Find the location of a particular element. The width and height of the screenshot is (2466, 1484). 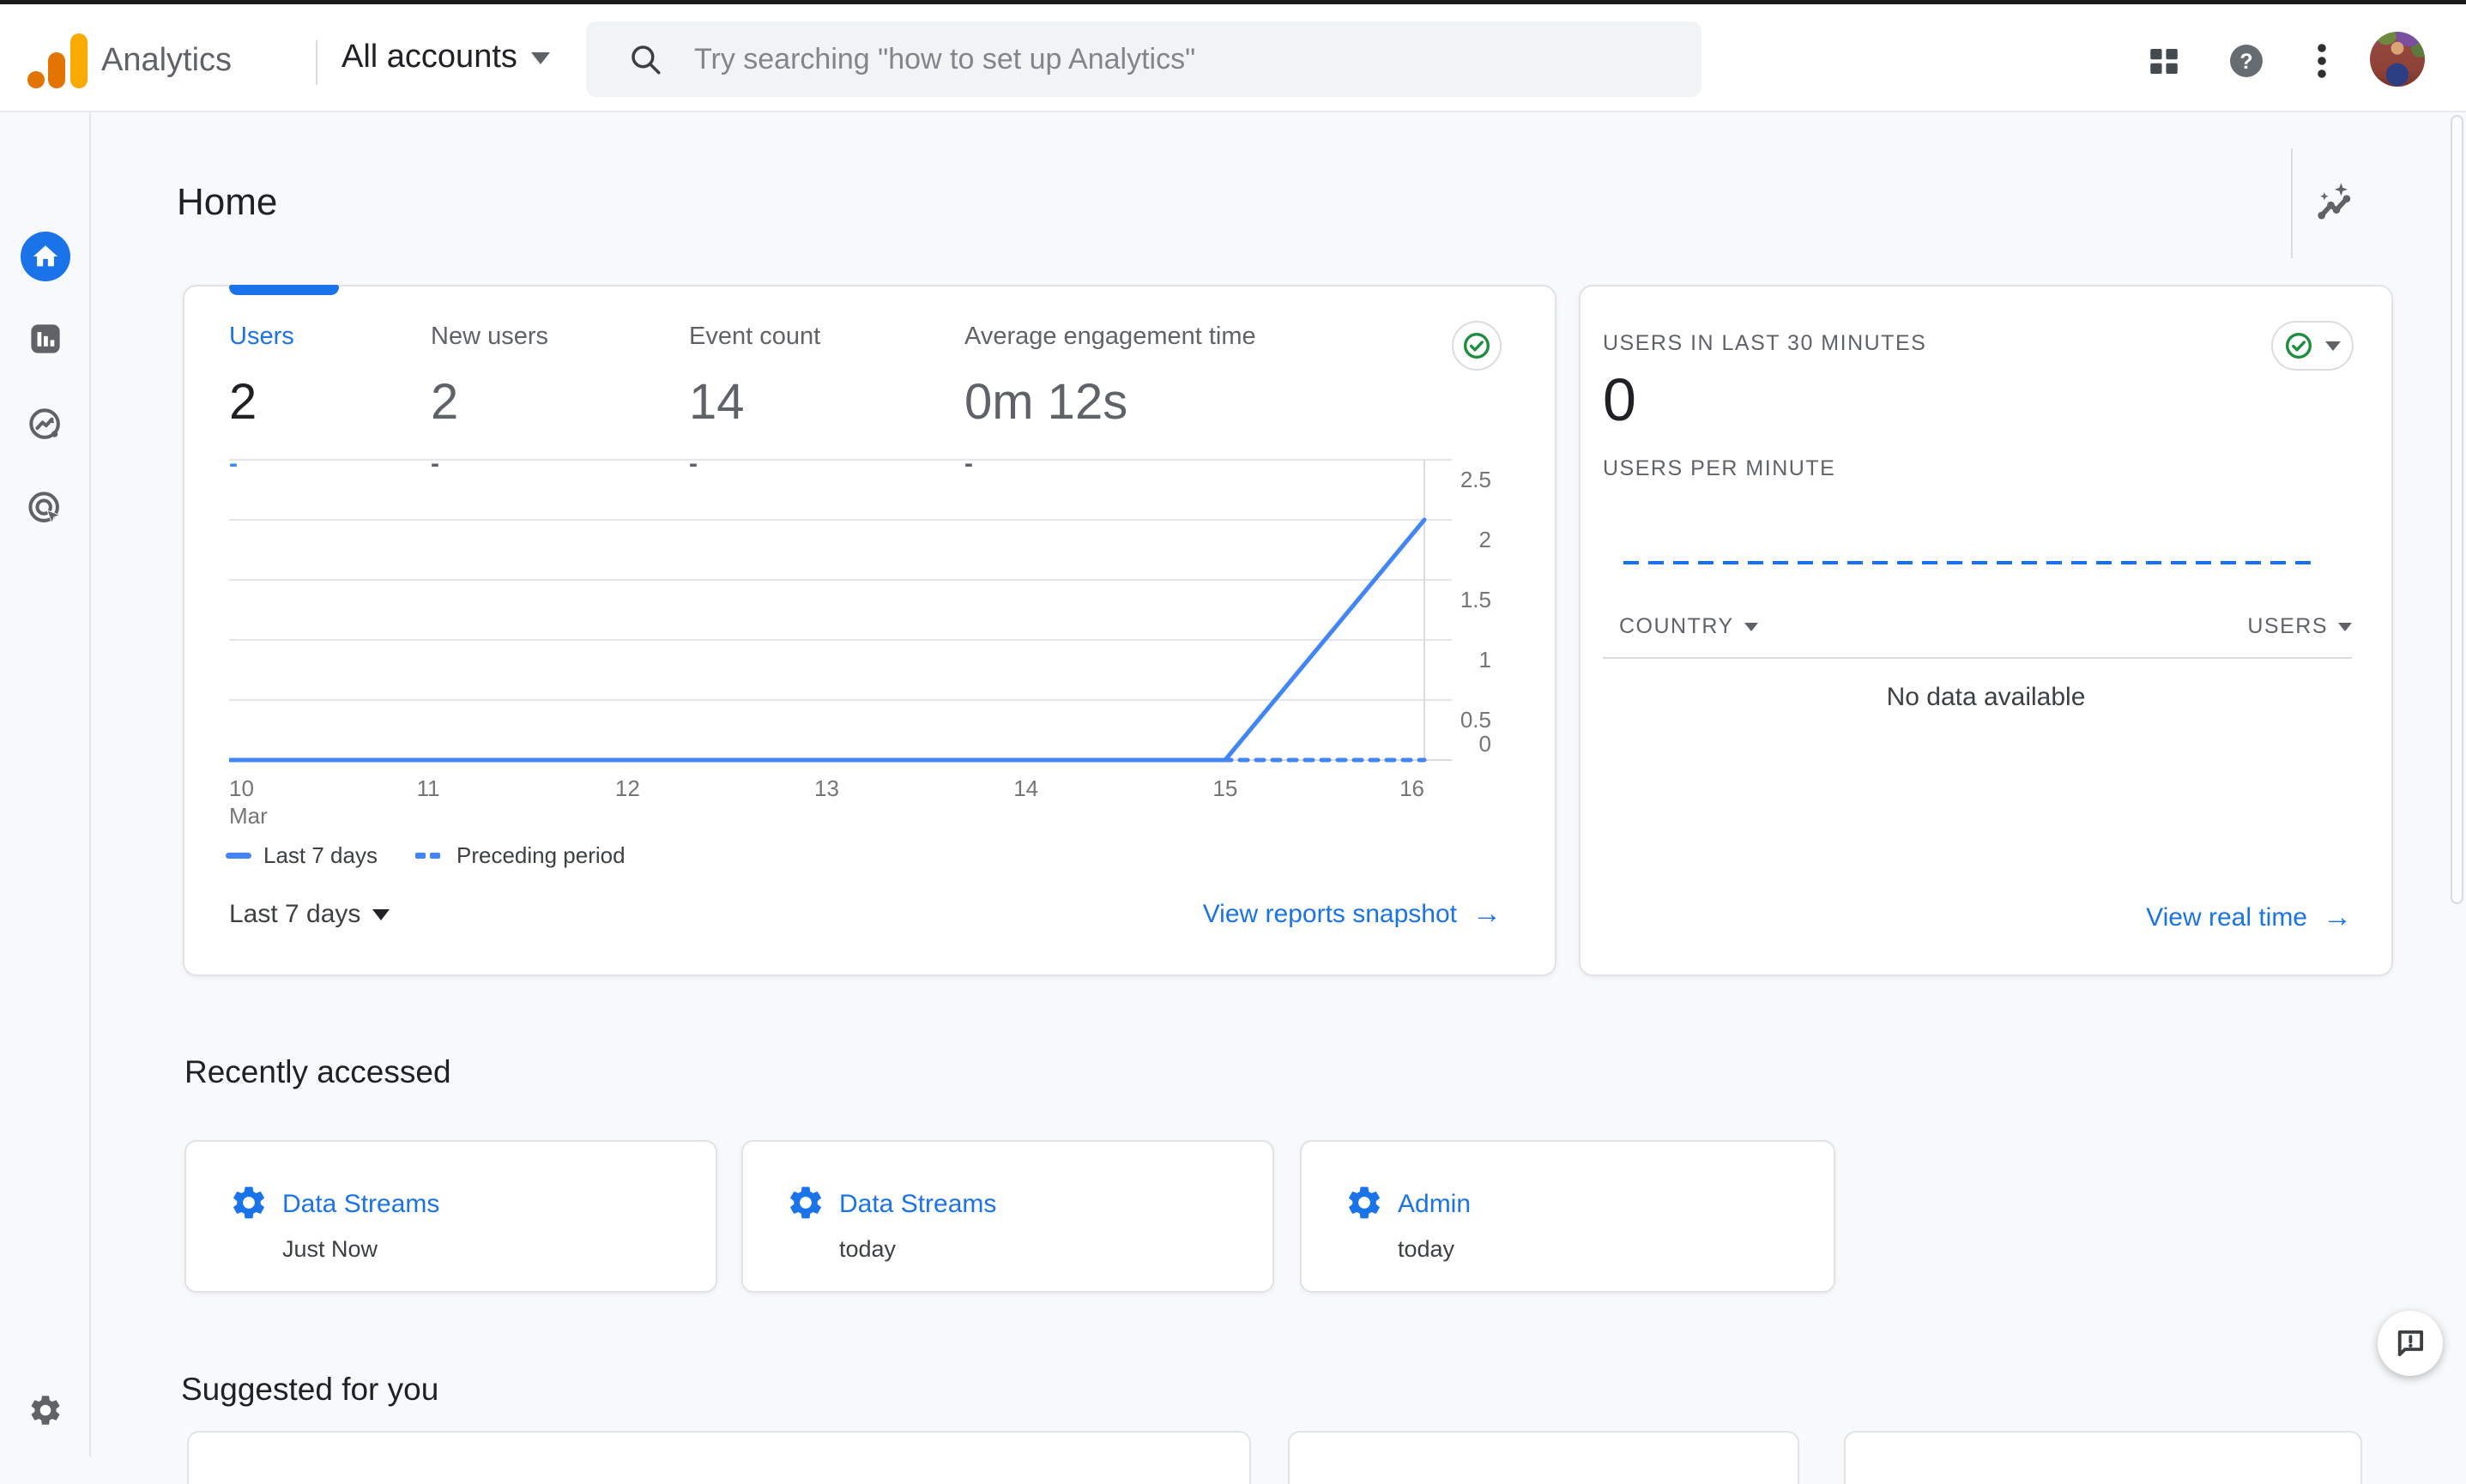

search-input is located at coordinates (1166, 59).